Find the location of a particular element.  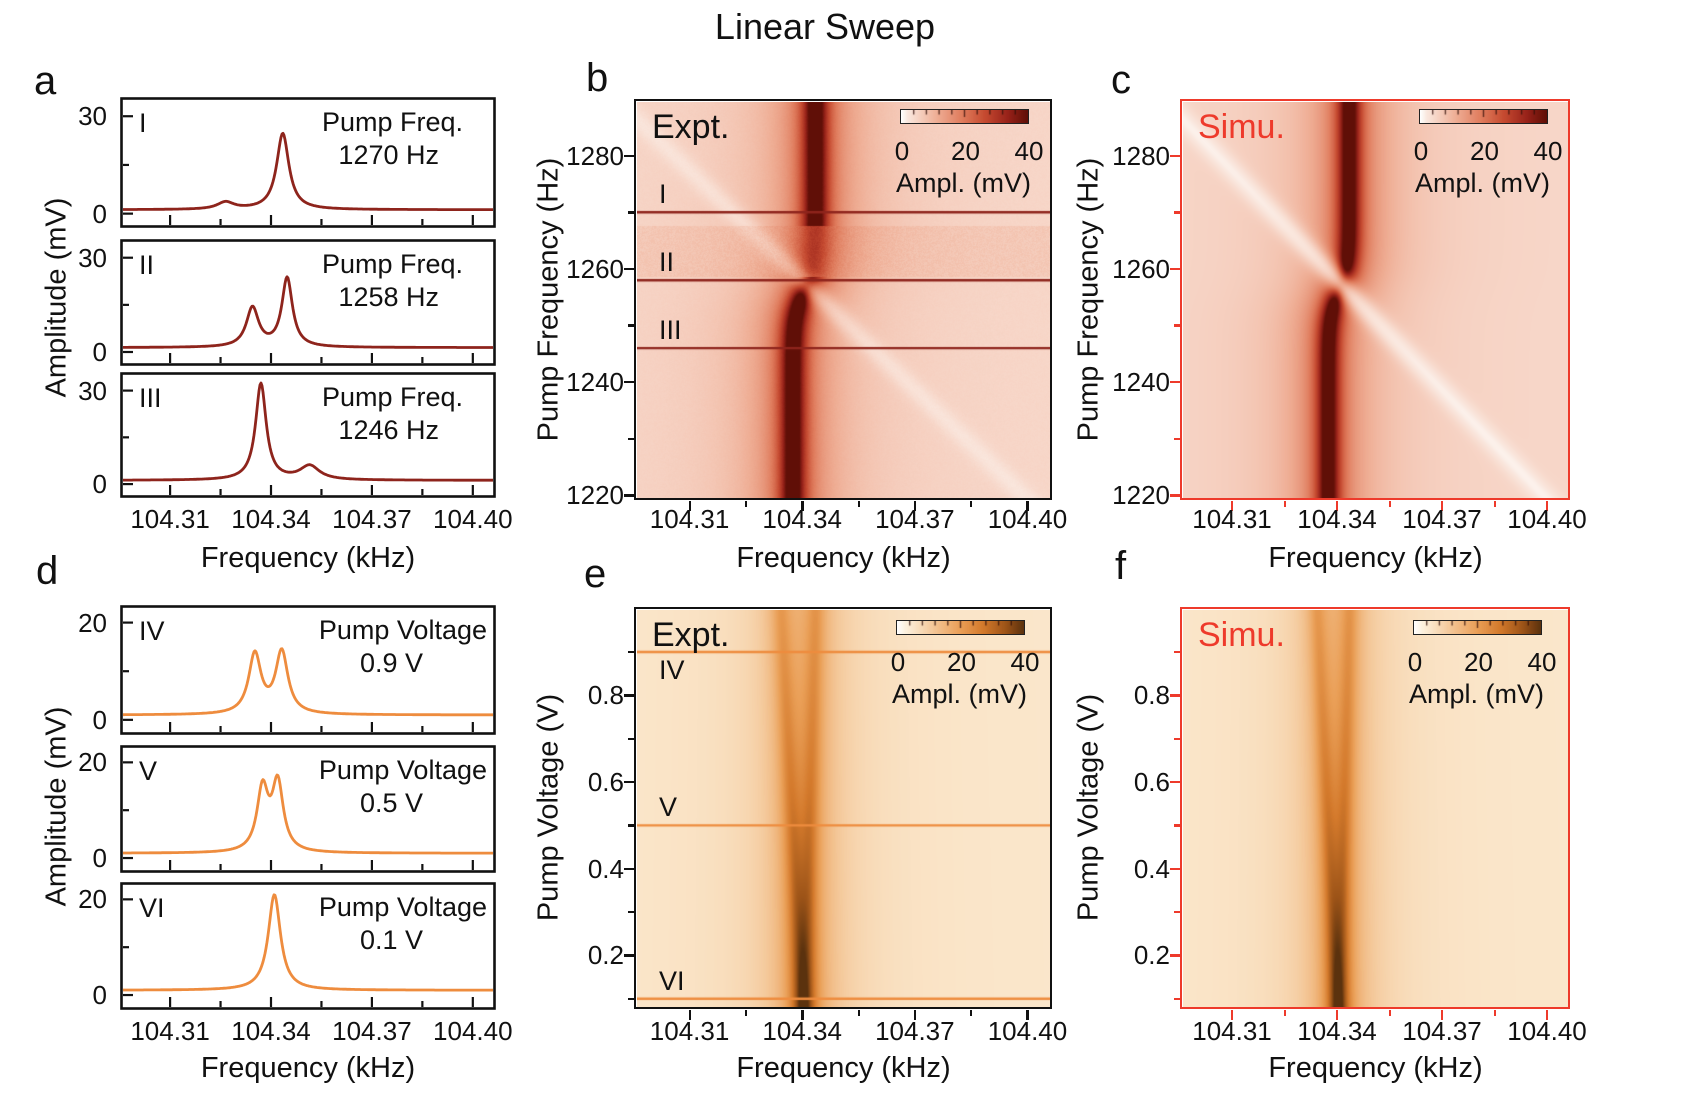

panel-letter-f: f is located at coordinates (1121, 566).